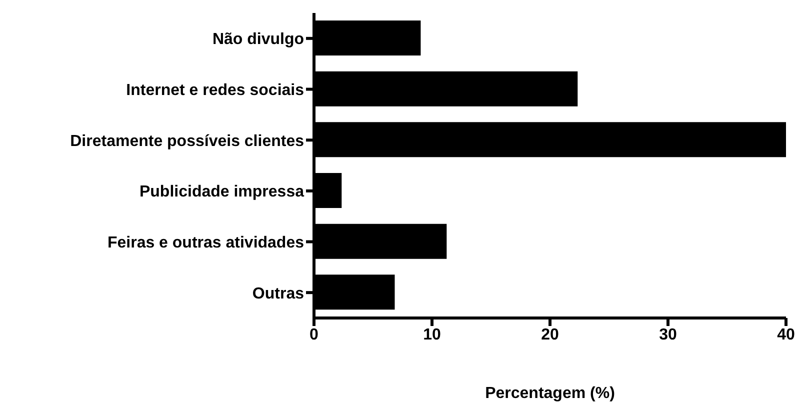 The image size is (803, 411). What do you see at coordinates (668, 335) in the screenshot?
I see `x-tick-label: 30` at bounding box center [668, 335].